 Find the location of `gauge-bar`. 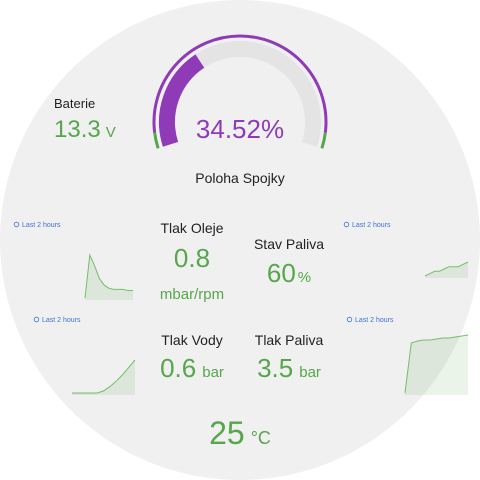

gauge-bar is located at coordinates (182, 100).